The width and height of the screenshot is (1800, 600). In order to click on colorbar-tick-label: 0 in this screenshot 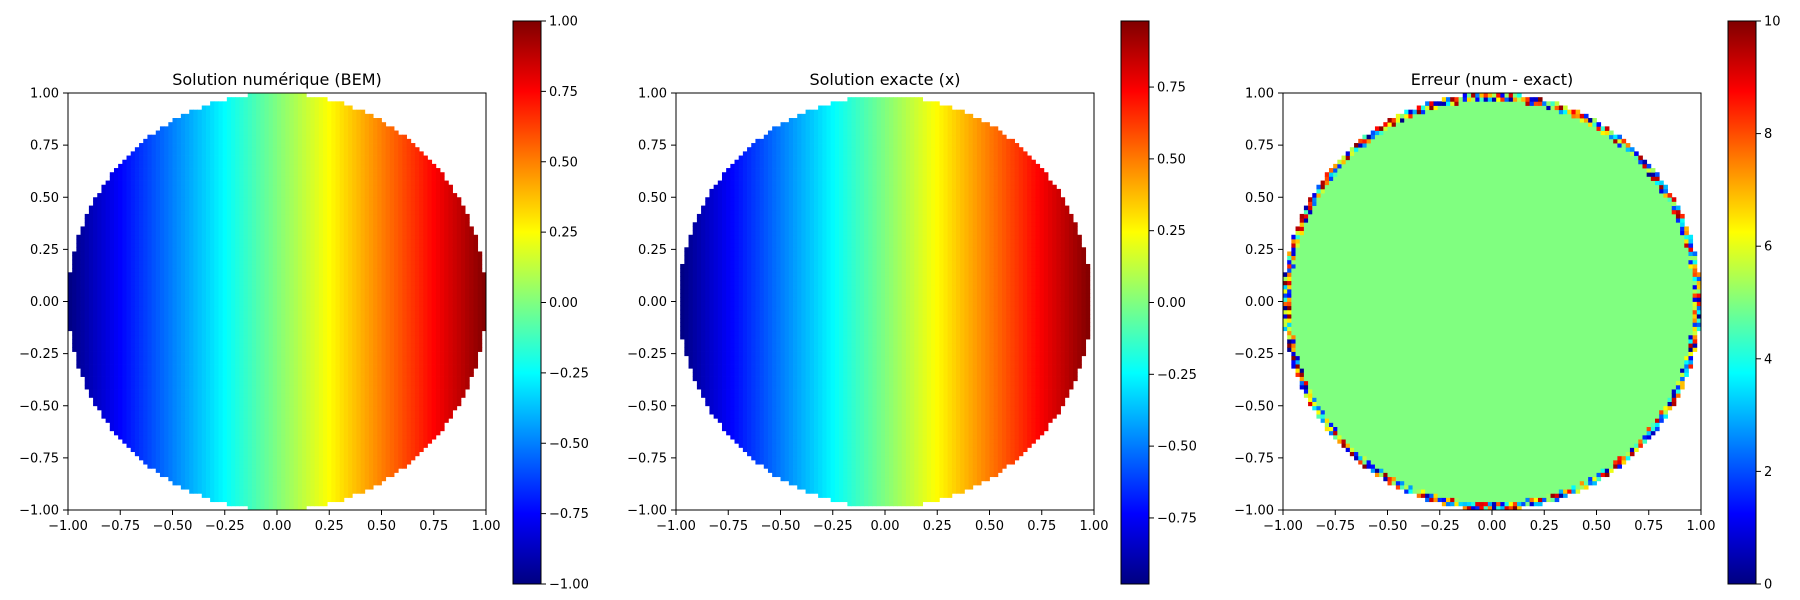, I will do `click(1768, 585)`.